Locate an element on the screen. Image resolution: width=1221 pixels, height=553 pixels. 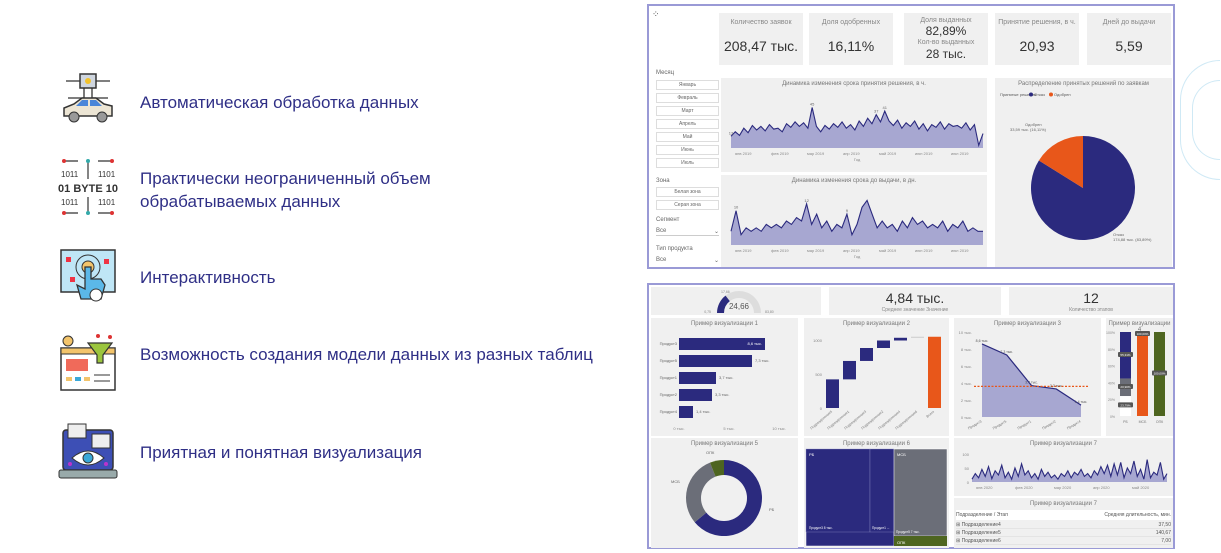
table-row: ⊞ Подразделение4 37,50 is located at coordinates (1063, 525).